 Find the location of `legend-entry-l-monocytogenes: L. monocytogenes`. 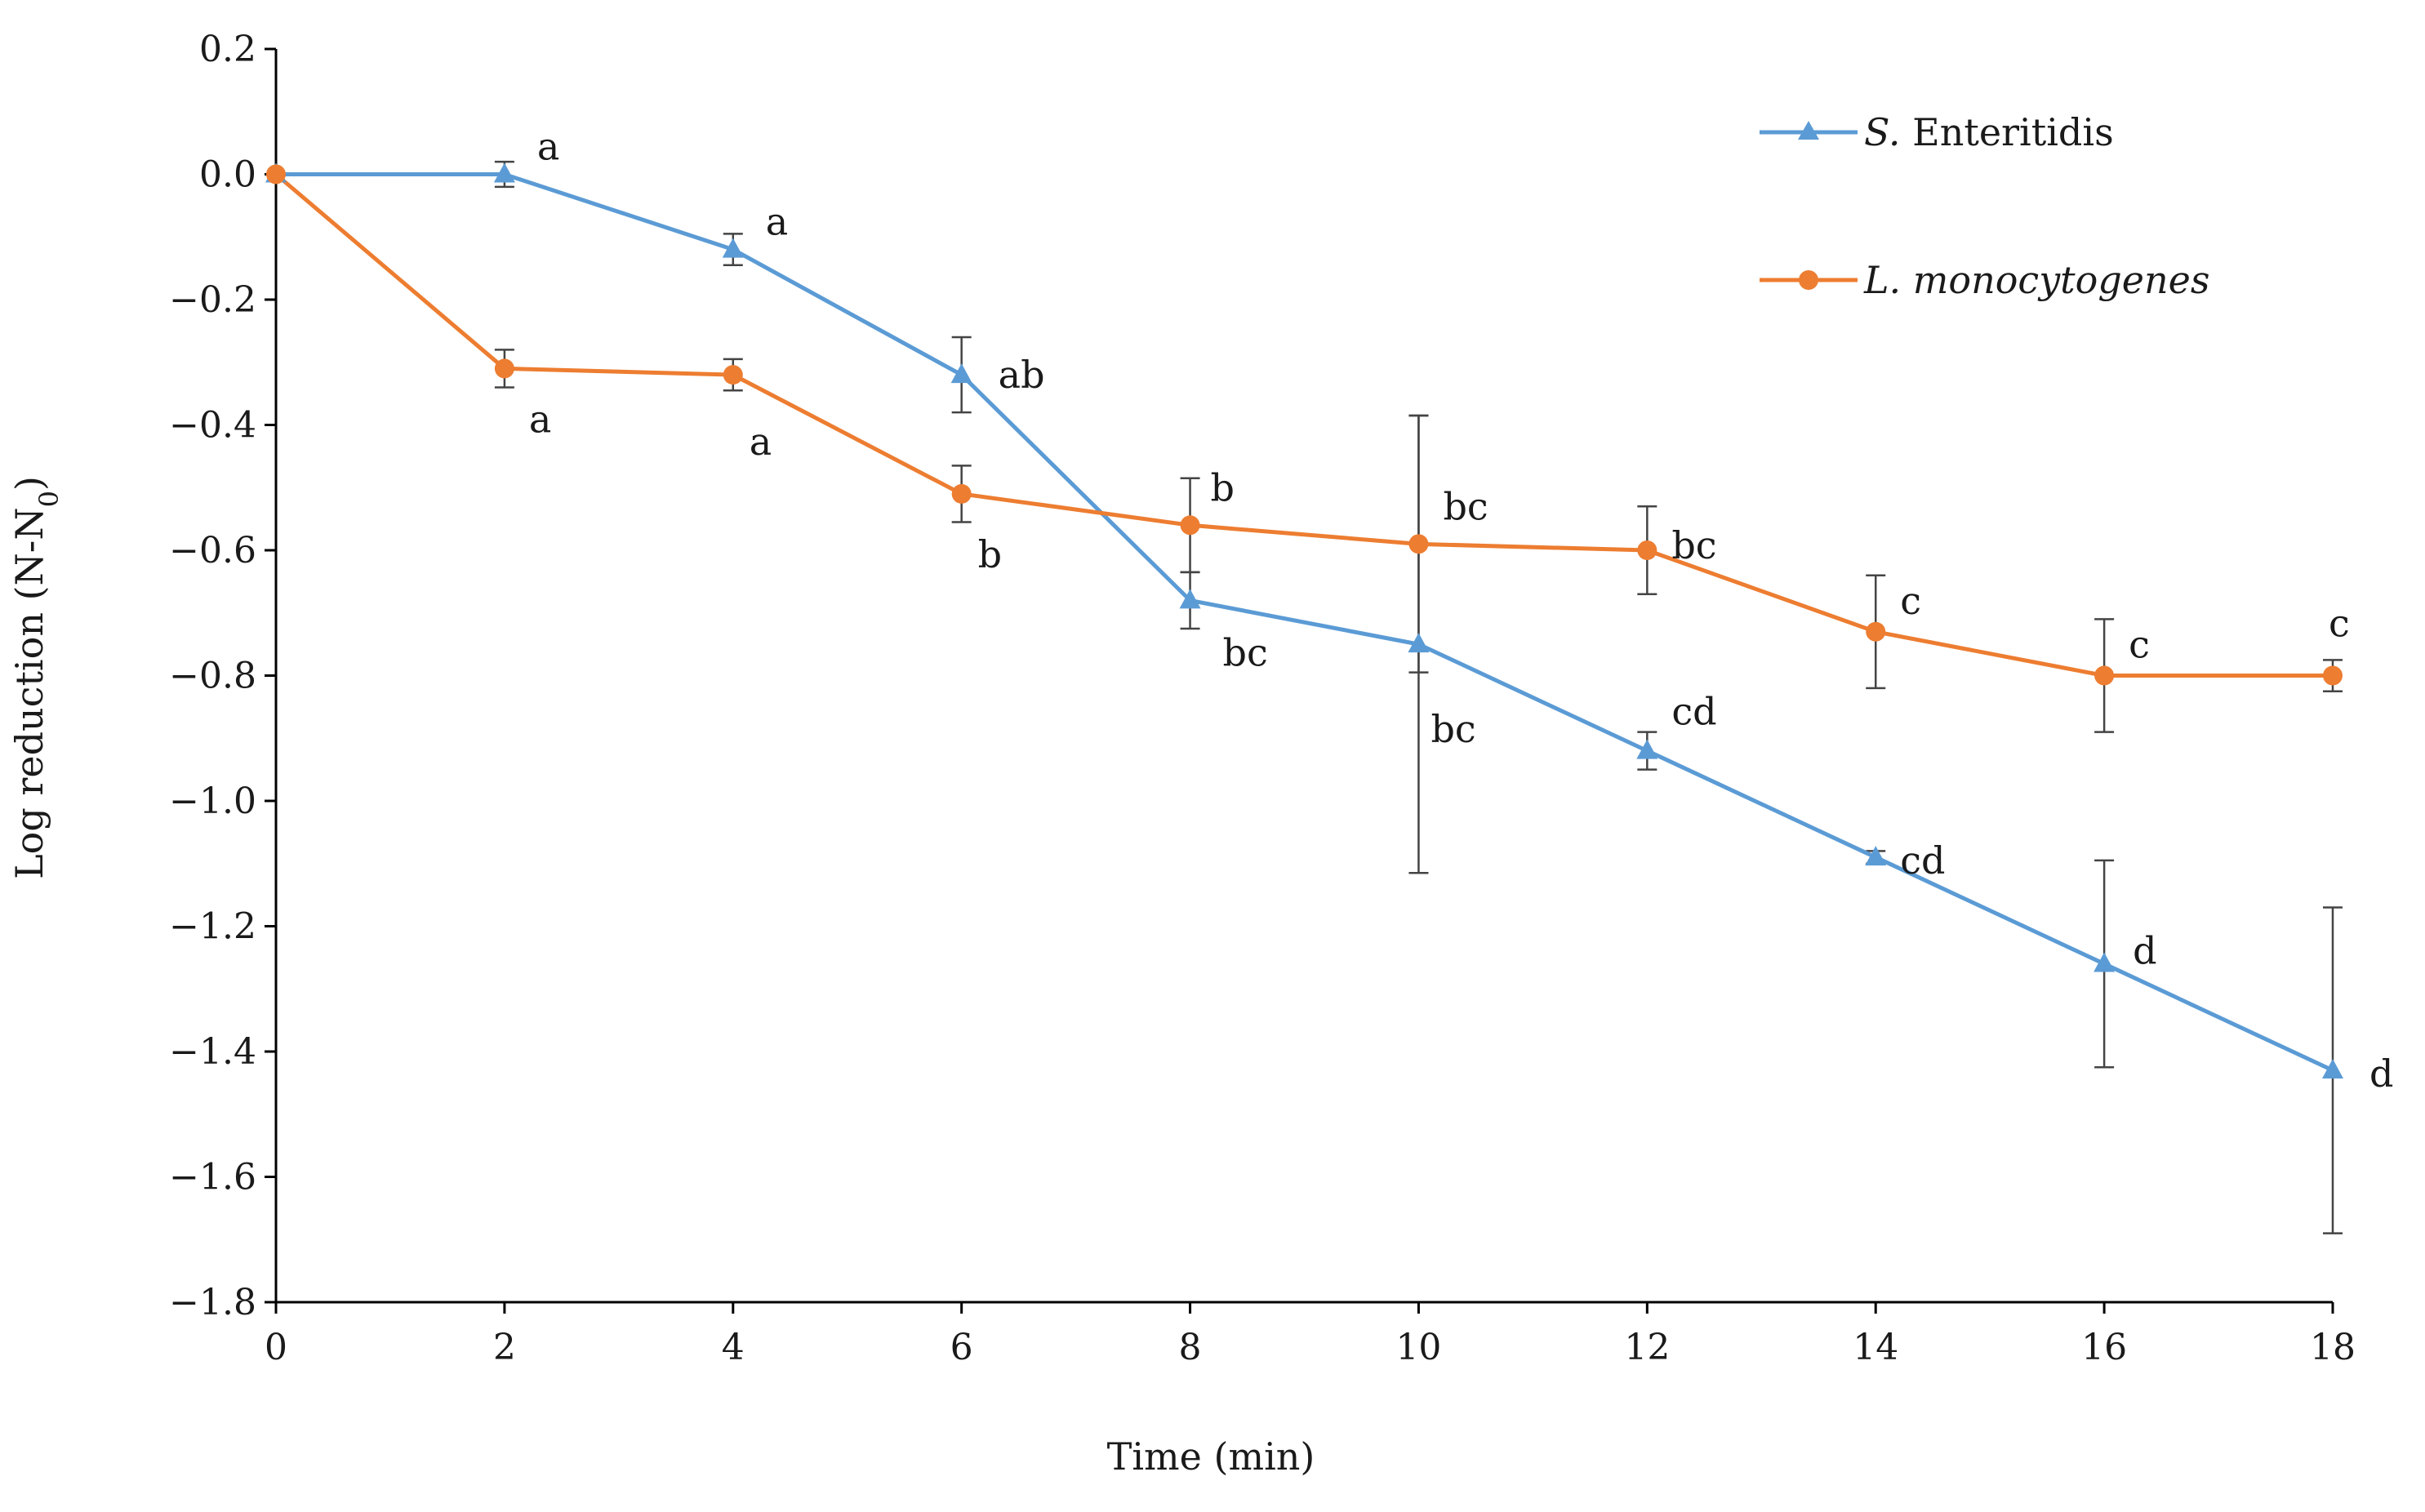

legend-entry-l-monocytogenes: L. monocytogenes is located at coordinates (1984, 280).